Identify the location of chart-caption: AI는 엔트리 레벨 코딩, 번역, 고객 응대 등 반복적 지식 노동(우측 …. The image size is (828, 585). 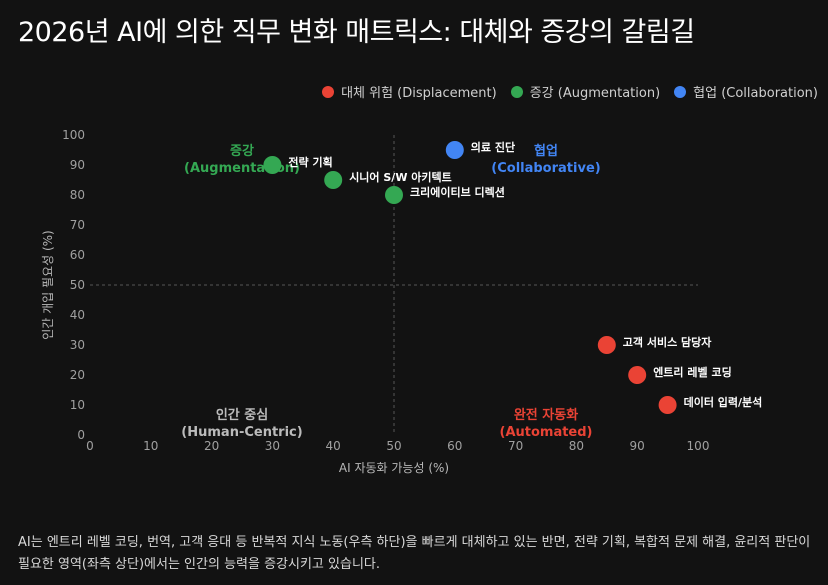
(414, 553).